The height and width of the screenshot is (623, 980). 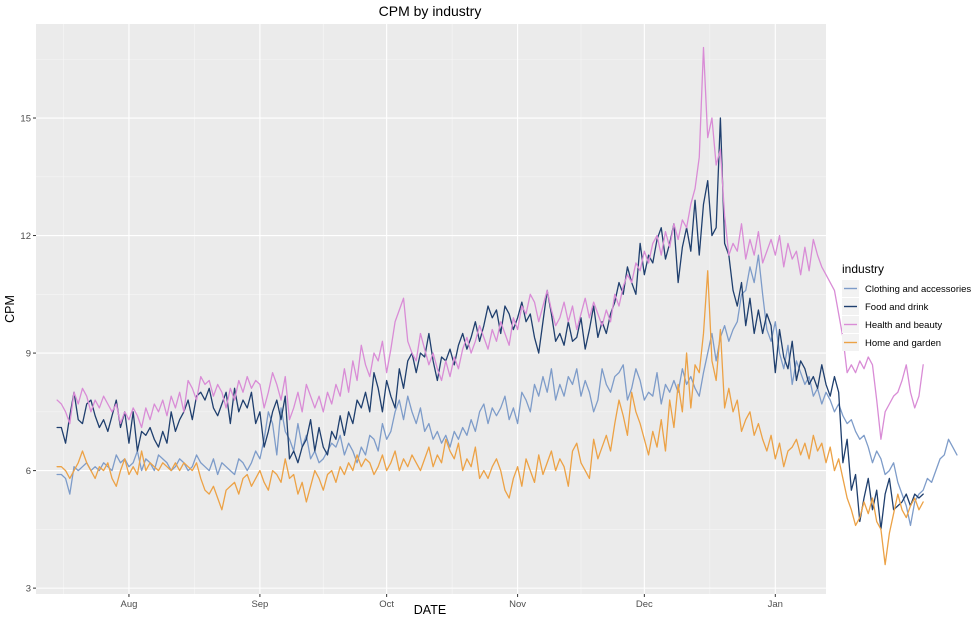 What do you see at coordinates (259, 604) in the screenshot?
I see `x-tick-label: Sep` at bounding box center [259, 604].